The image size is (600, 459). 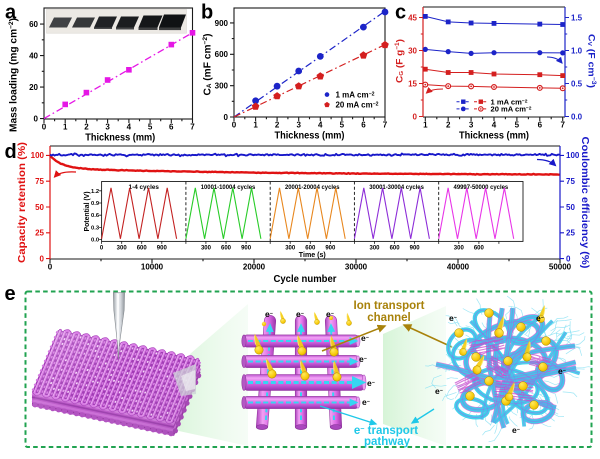 What do you see at coordinates (152, 267) in the screenshot?
I see `svg-text: 10000` at bounding box center [152, 267].